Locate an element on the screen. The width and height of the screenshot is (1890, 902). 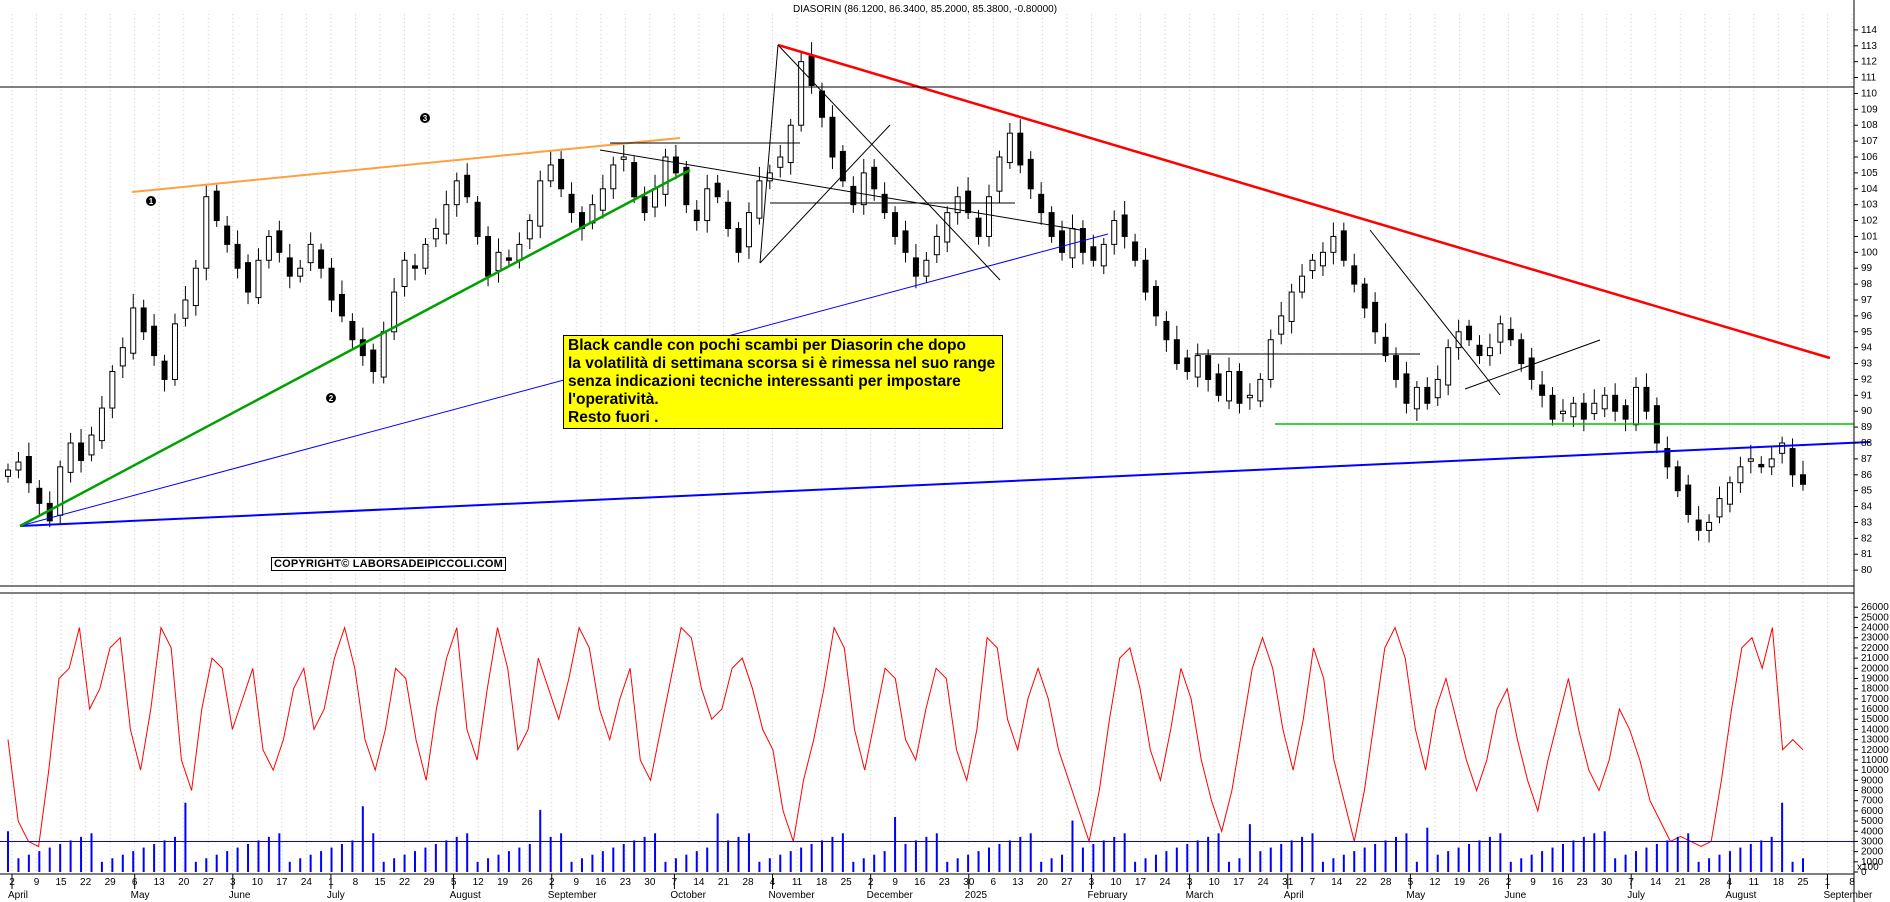
y-tick-label: 24000 is located at coordinates (1875, 628).